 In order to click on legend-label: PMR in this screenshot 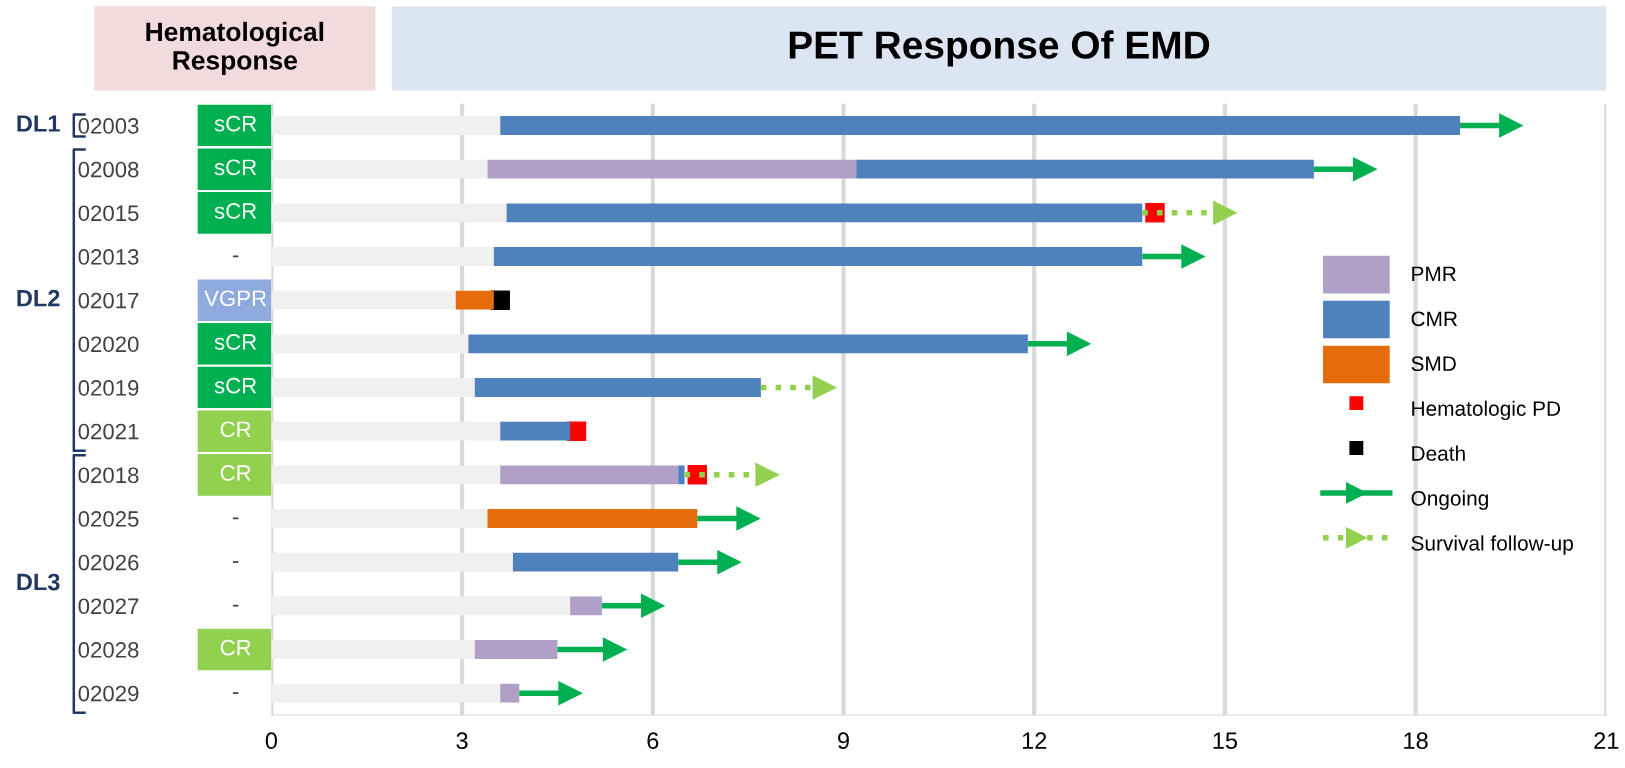, I will do `click(1434, 274)`.